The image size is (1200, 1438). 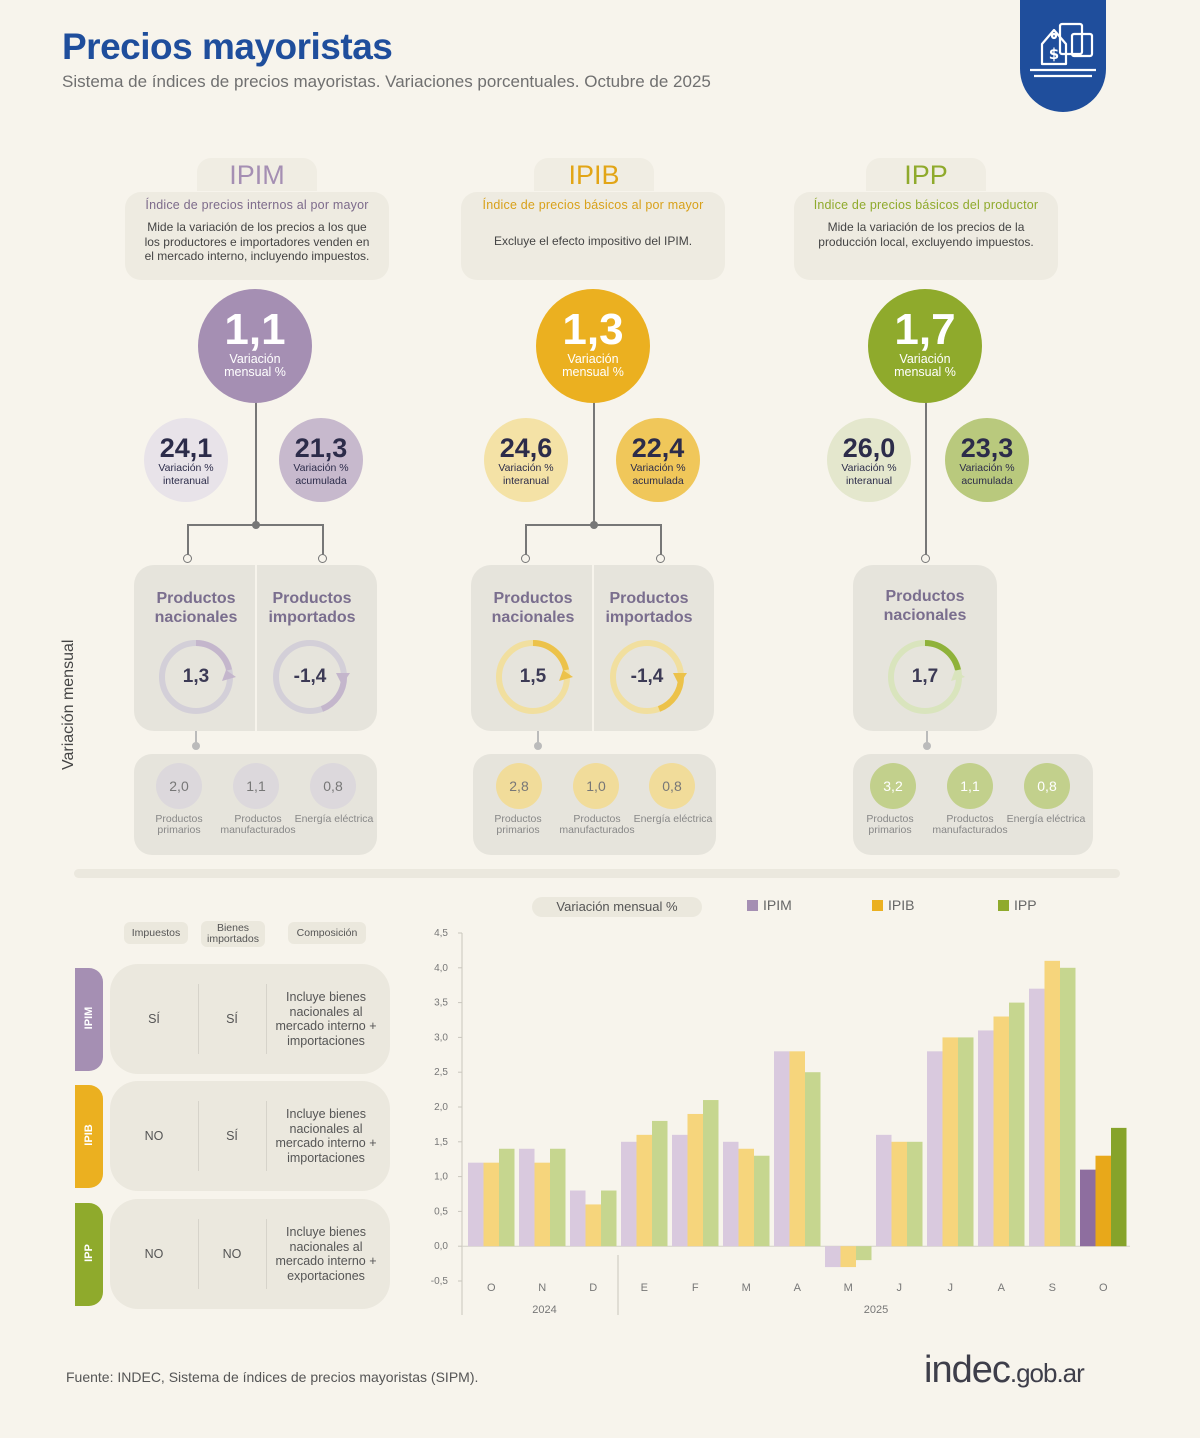 I want to click on ipib-ytd-value: 22,4, so click(x=658, y=448).